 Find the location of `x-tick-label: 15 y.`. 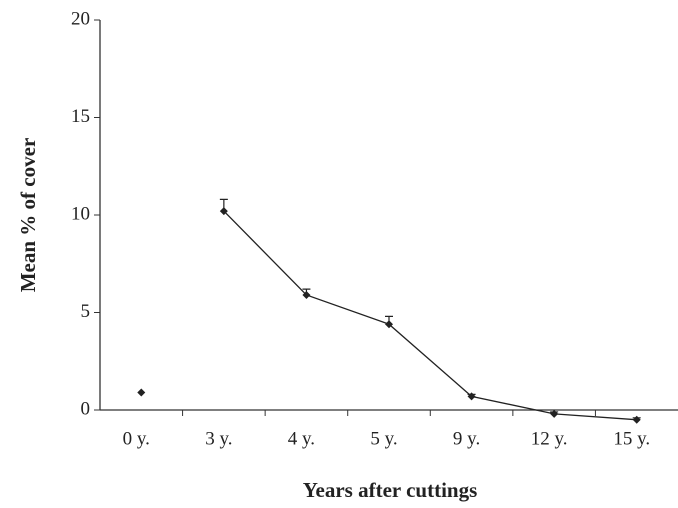

x-tick-label: 15 y. is located at coordinates (631, 438).